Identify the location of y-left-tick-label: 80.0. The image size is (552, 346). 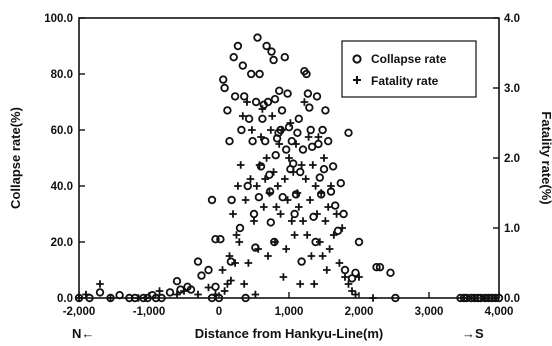
(62, 75).